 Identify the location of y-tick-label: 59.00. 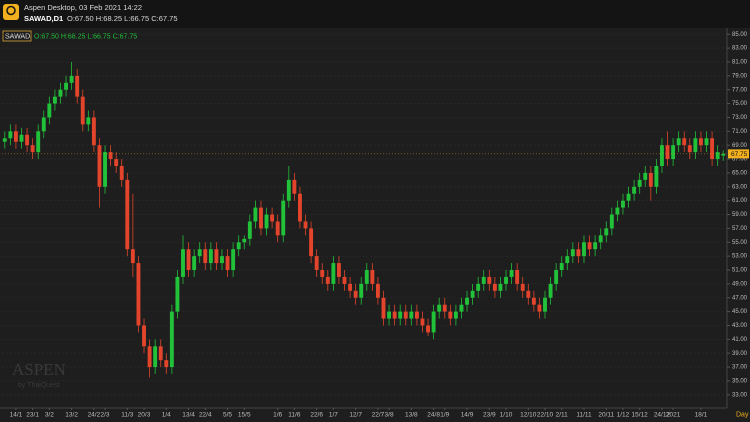
(740, 215).